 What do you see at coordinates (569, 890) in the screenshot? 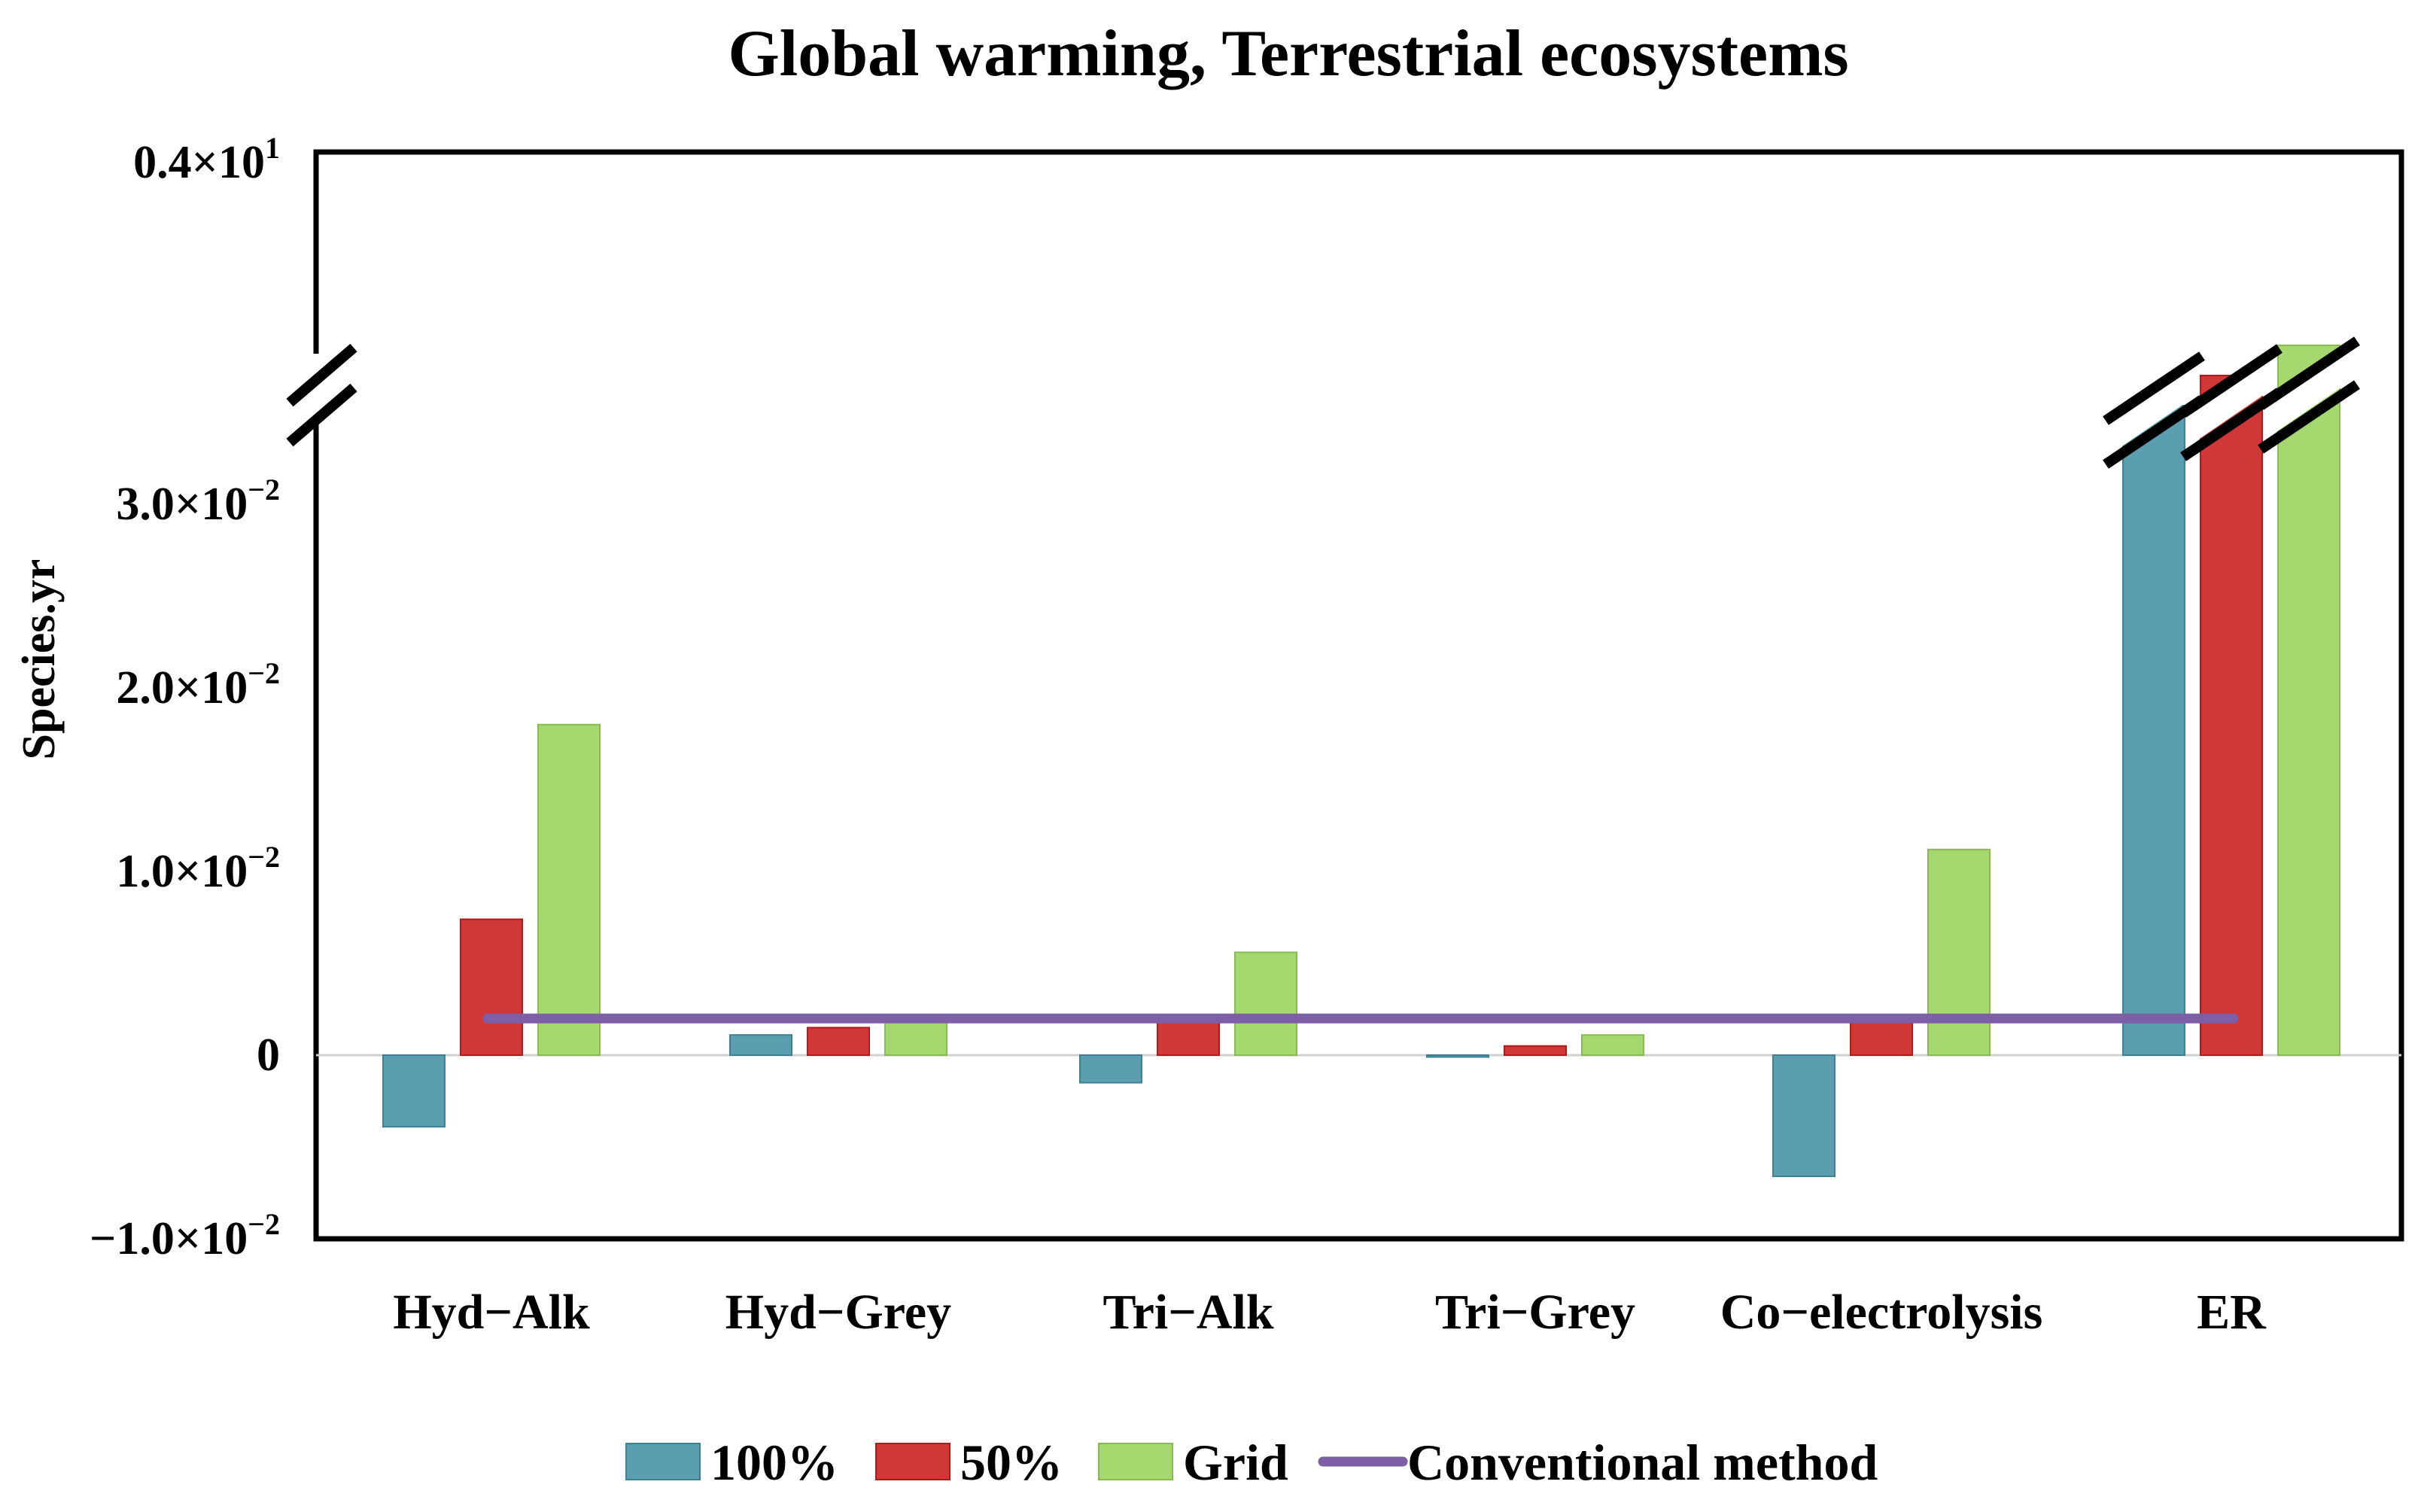
I see `bar-grid-hyd-alk` at bounding box center [569, 890].